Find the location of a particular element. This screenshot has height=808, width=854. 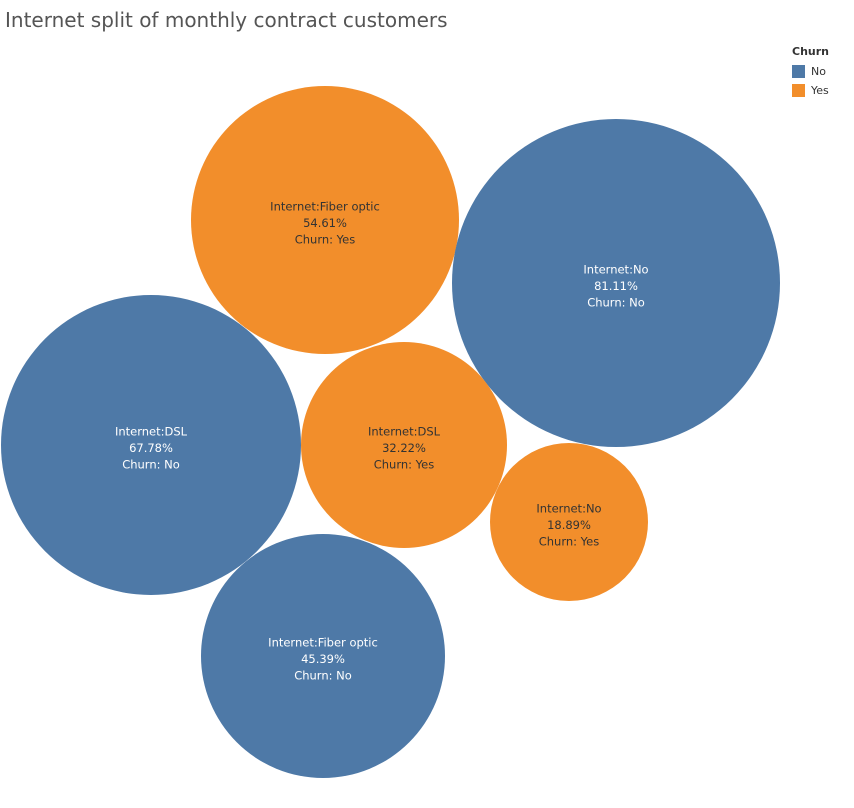

bubble-internet-dsl-no-circle is located at coordinates (151, 445).